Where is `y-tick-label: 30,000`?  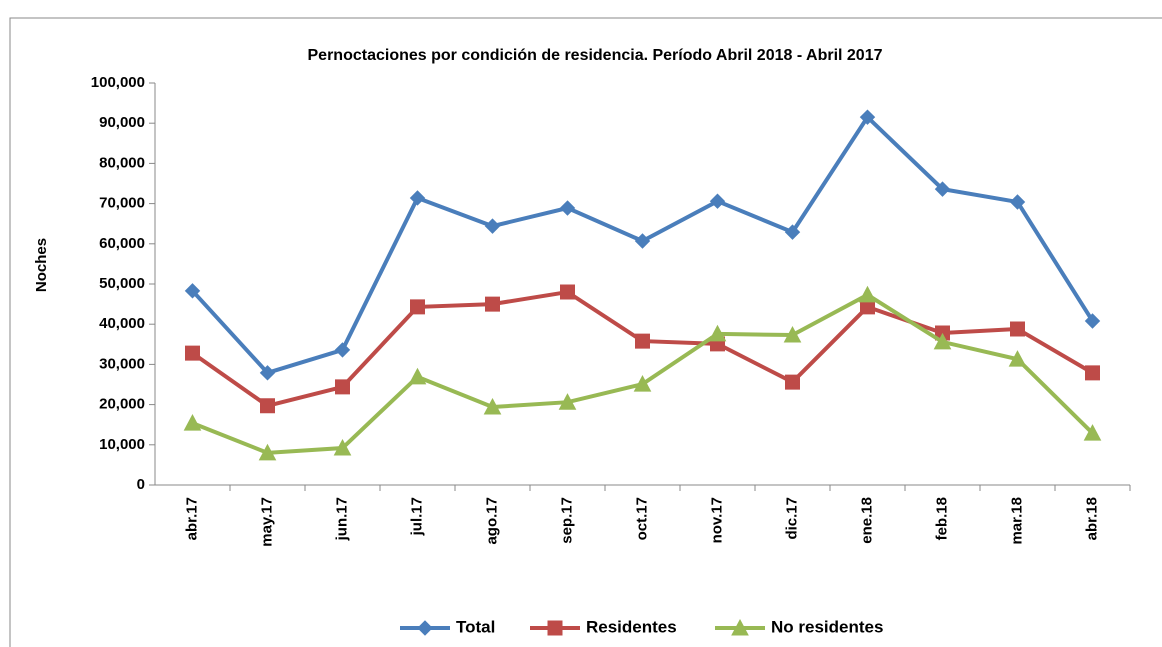 y-tick-label: 30,000 is located at coordinates (122, 363).